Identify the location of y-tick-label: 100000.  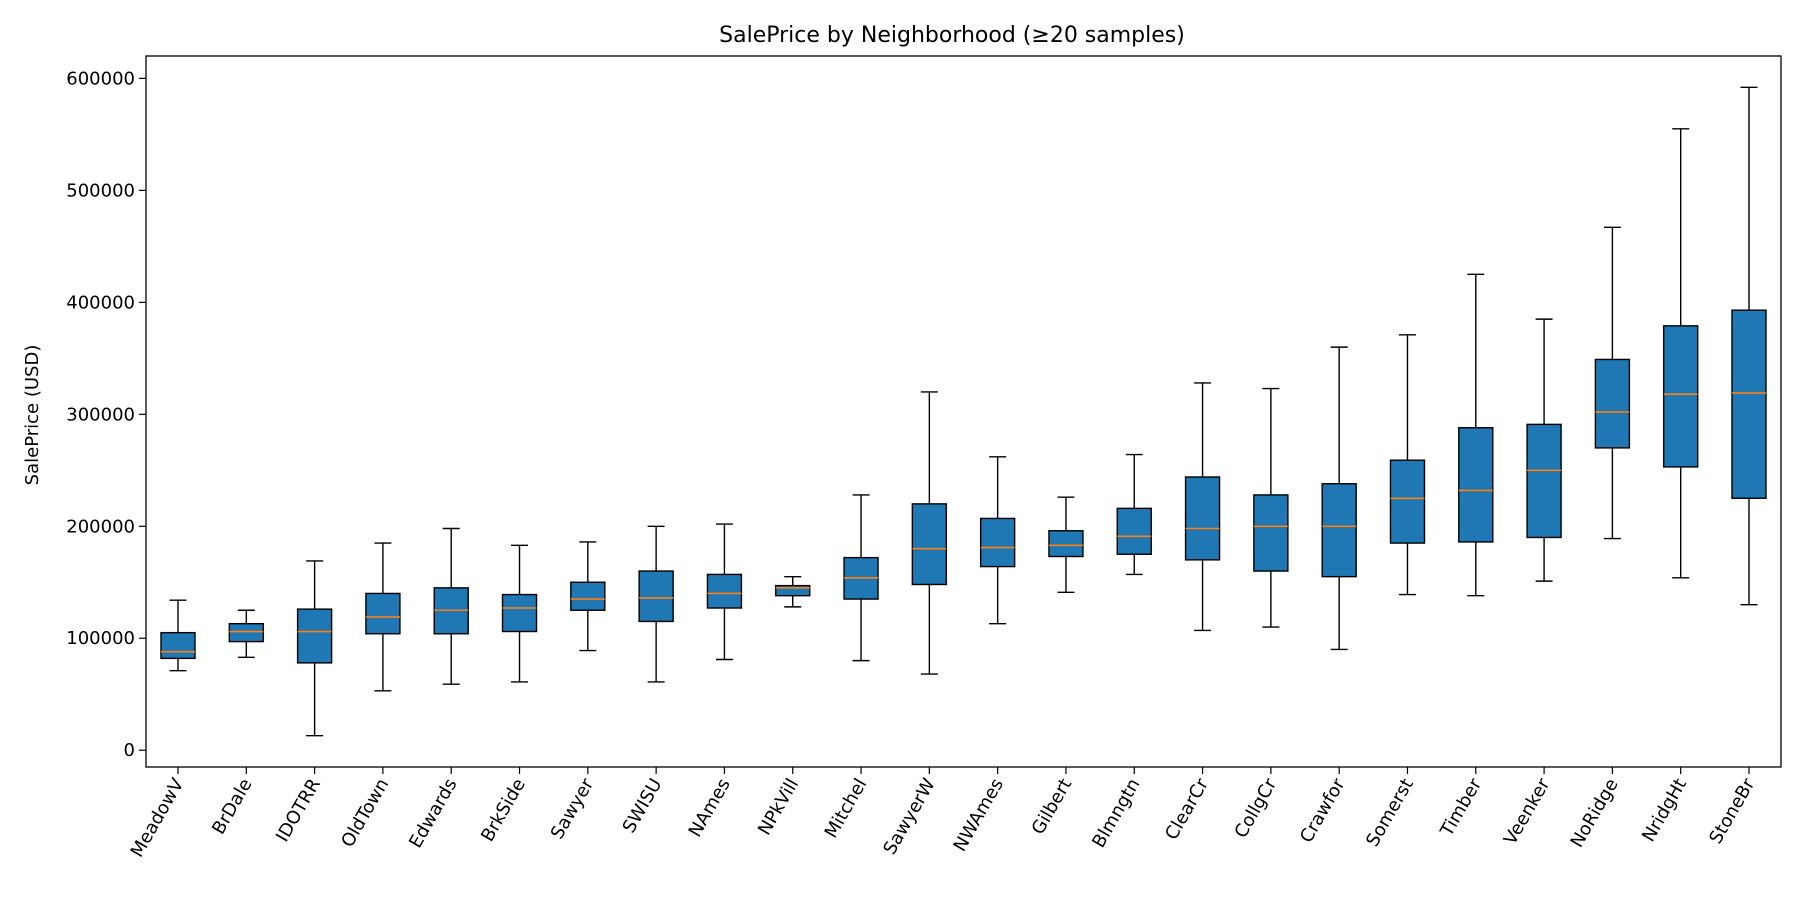
(100, 638).